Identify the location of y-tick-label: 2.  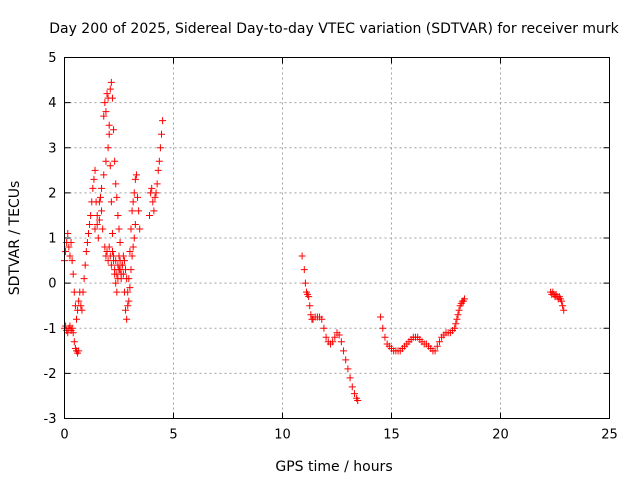
(52, 193).